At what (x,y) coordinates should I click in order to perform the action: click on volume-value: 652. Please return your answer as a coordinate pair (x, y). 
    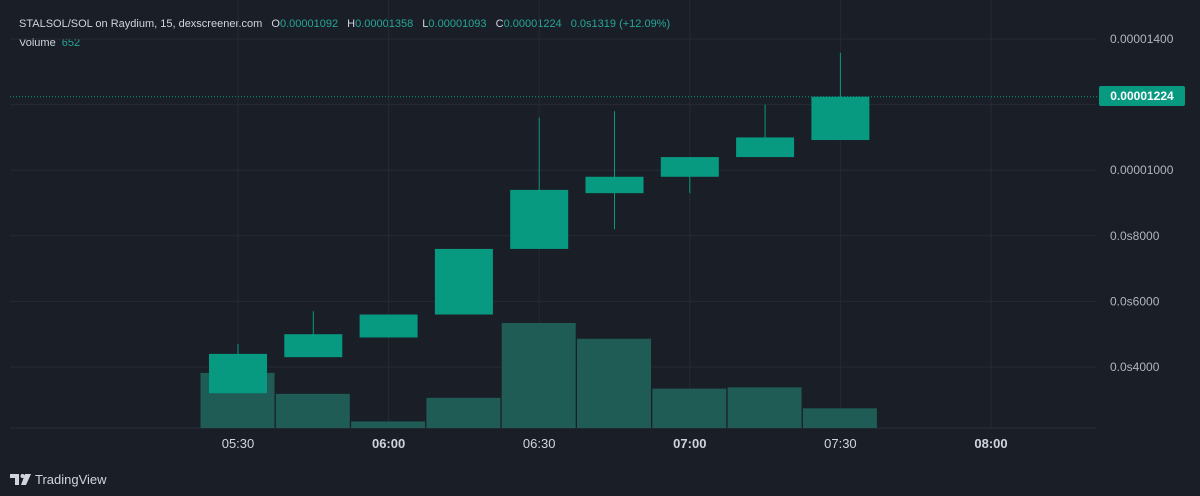
    Looking at the image, I should click on (71, 43).